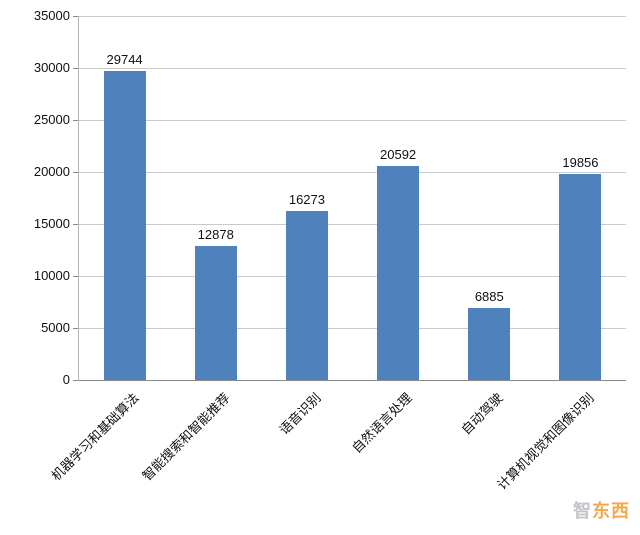 The image size is (640, 535). I want to click on y-axis-tick-label: 10000, so click(51, 275).